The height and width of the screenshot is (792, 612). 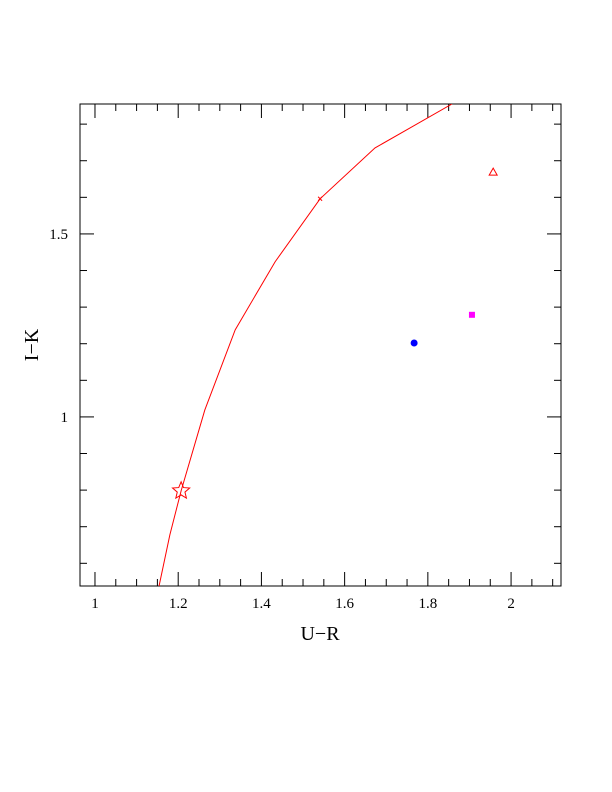 What do you see at coordinates (427, 604) in the screenshot?
I see `x-tick-label: 1.8` at bounding box center [427, 604].